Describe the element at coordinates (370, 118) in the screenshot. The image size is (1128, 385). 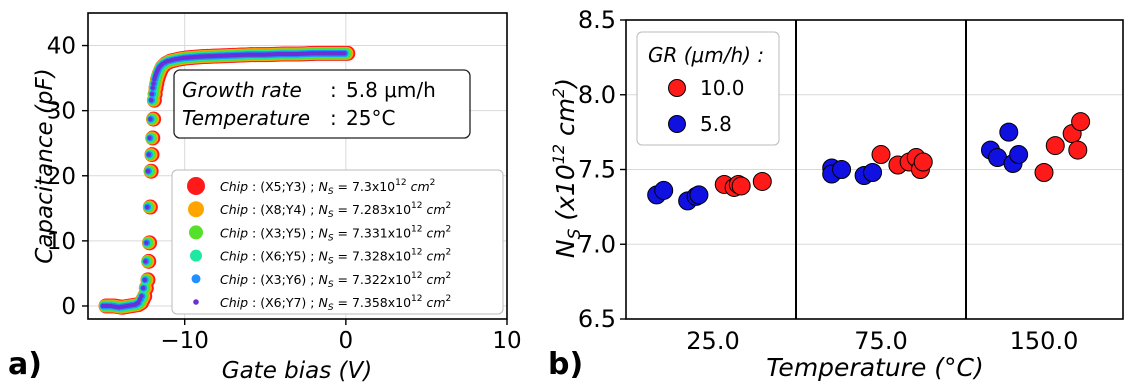
I see `annotation-temperature-value: 25°C` at that location.